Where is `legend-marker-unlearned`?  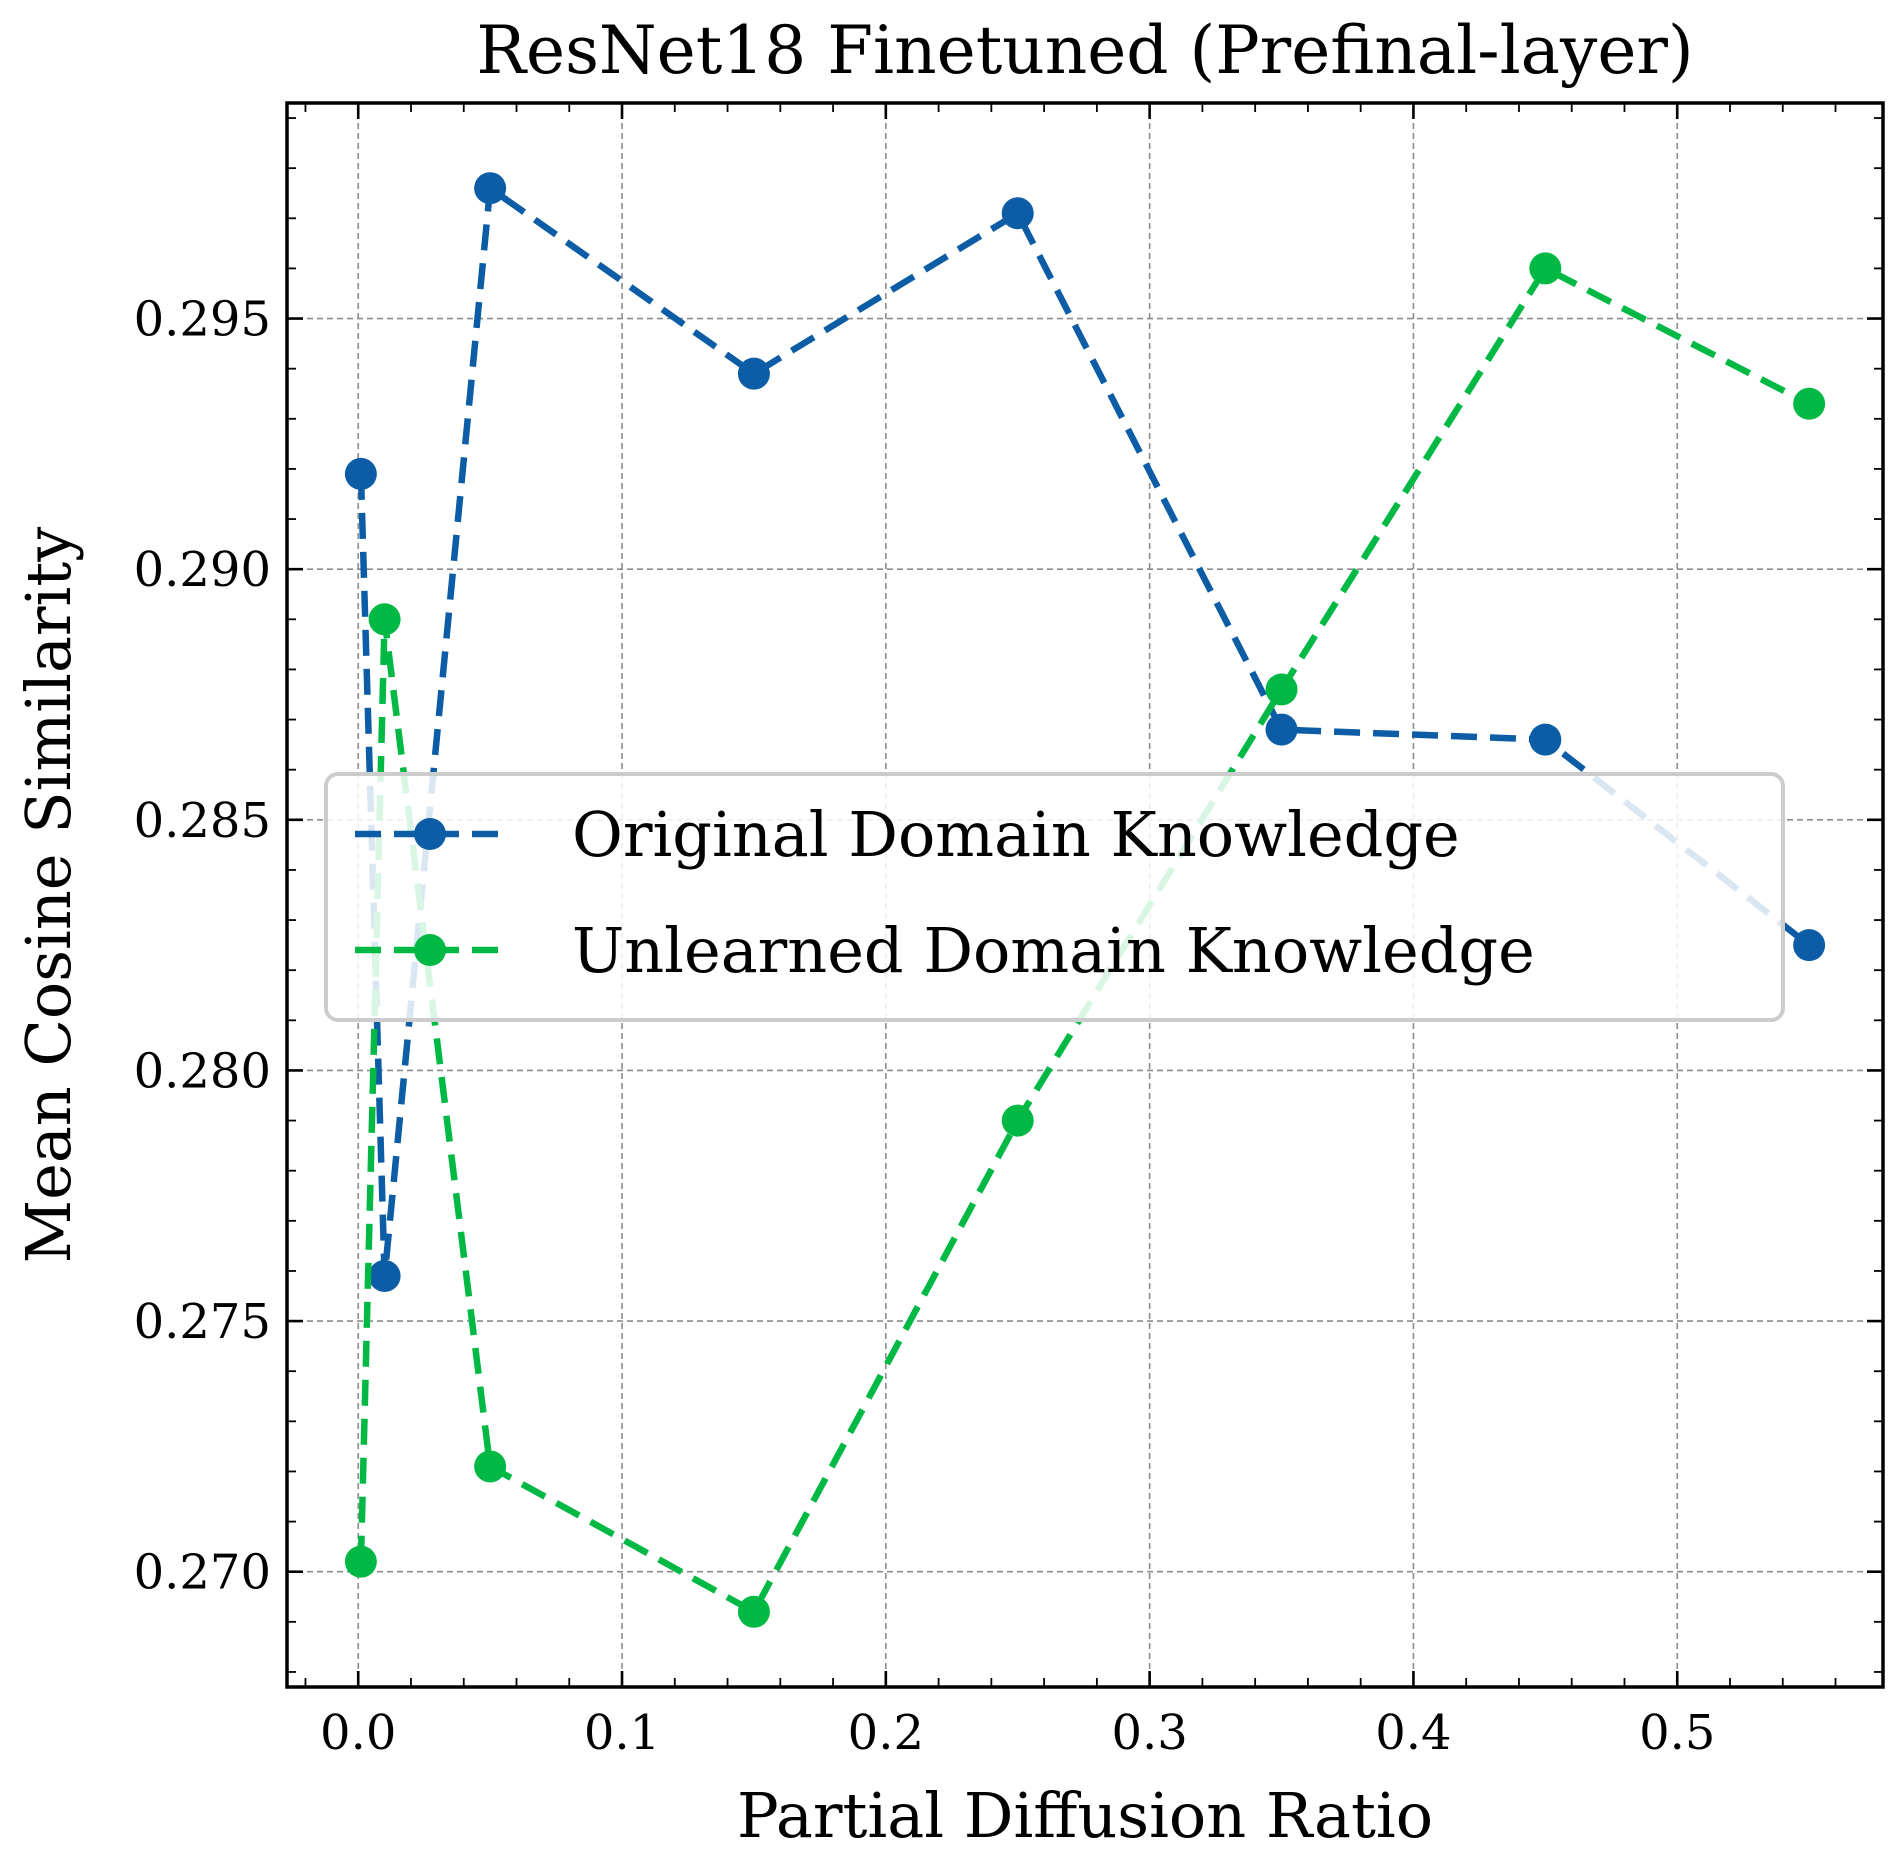 legend-marker-unlearned is located at coordinates (430, 950).